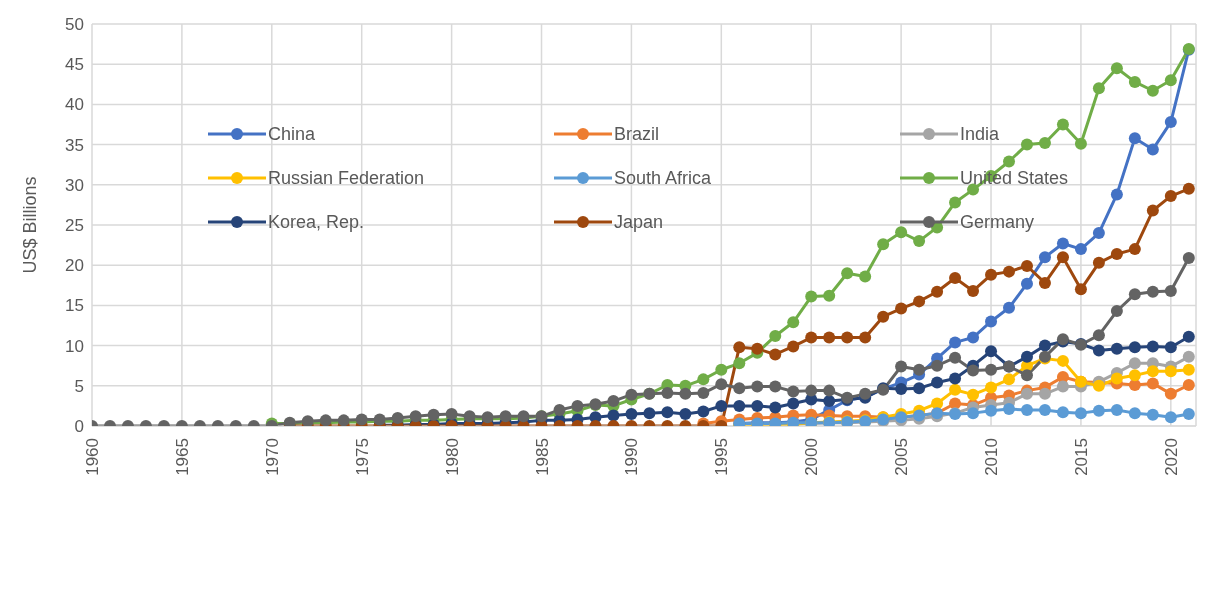  Describe the element at coordinates (992, 457) in the screenshot. I see `x-tick-label: 2010` at that location.